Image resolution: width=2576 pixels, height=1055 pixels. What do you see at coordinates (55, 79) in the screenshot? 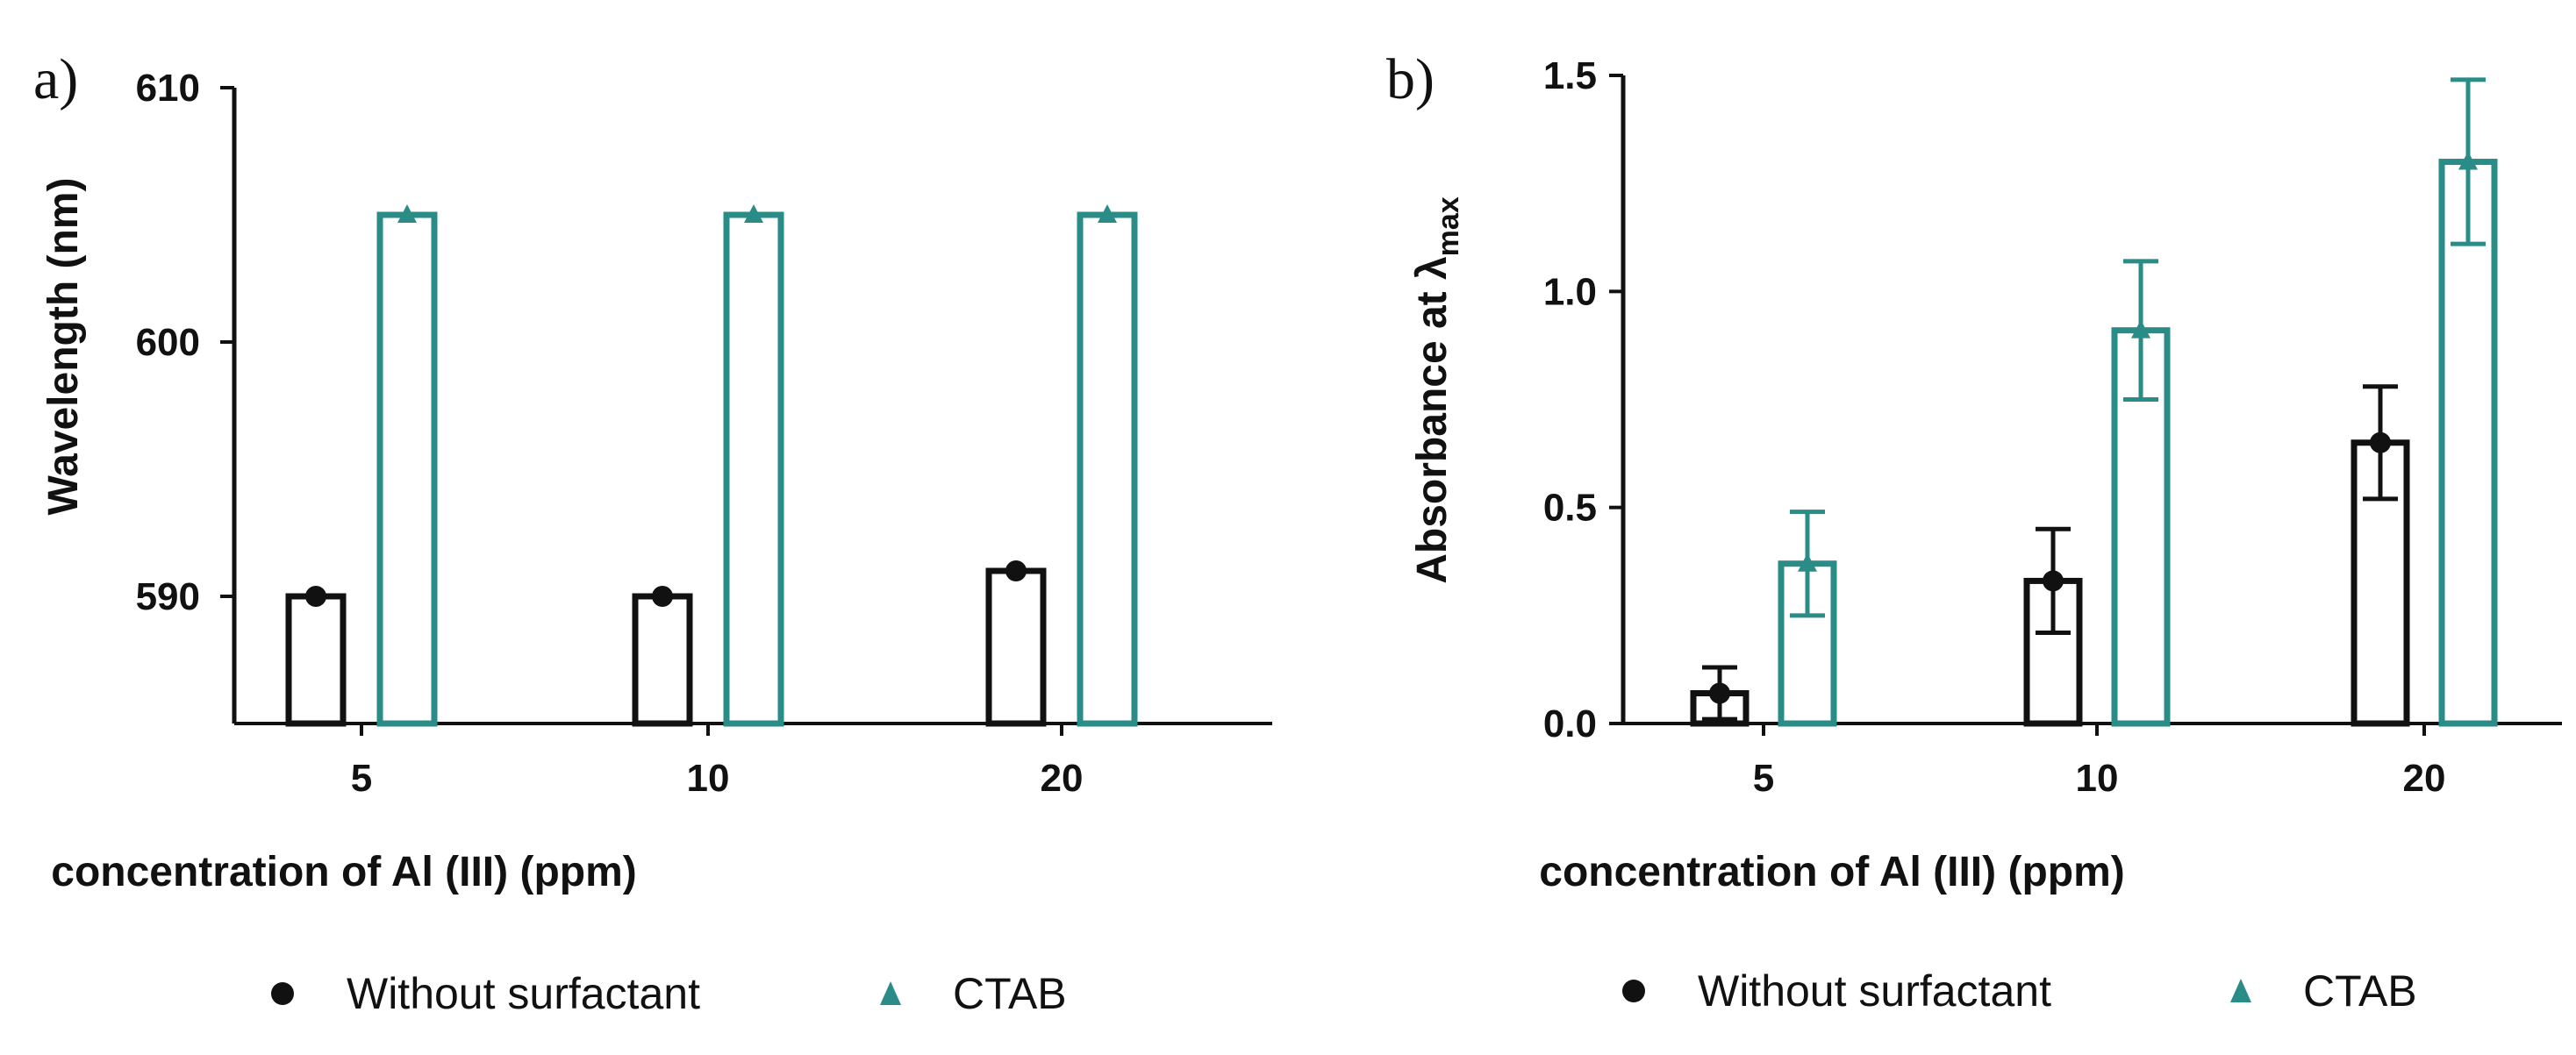
I see `panel-a-label: a)` at bounding box center [55, 79].